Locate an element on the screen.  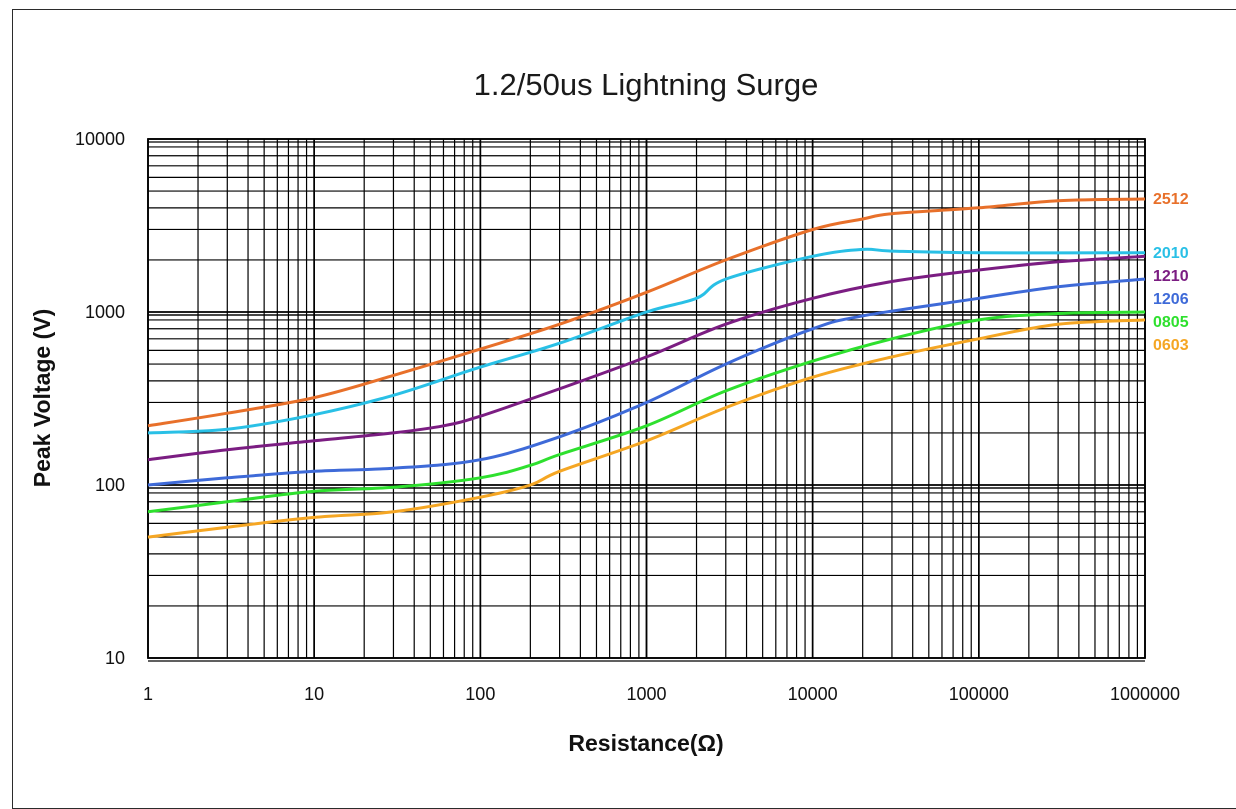
y-tick-label: 100 is located at coordinates (110, 485).